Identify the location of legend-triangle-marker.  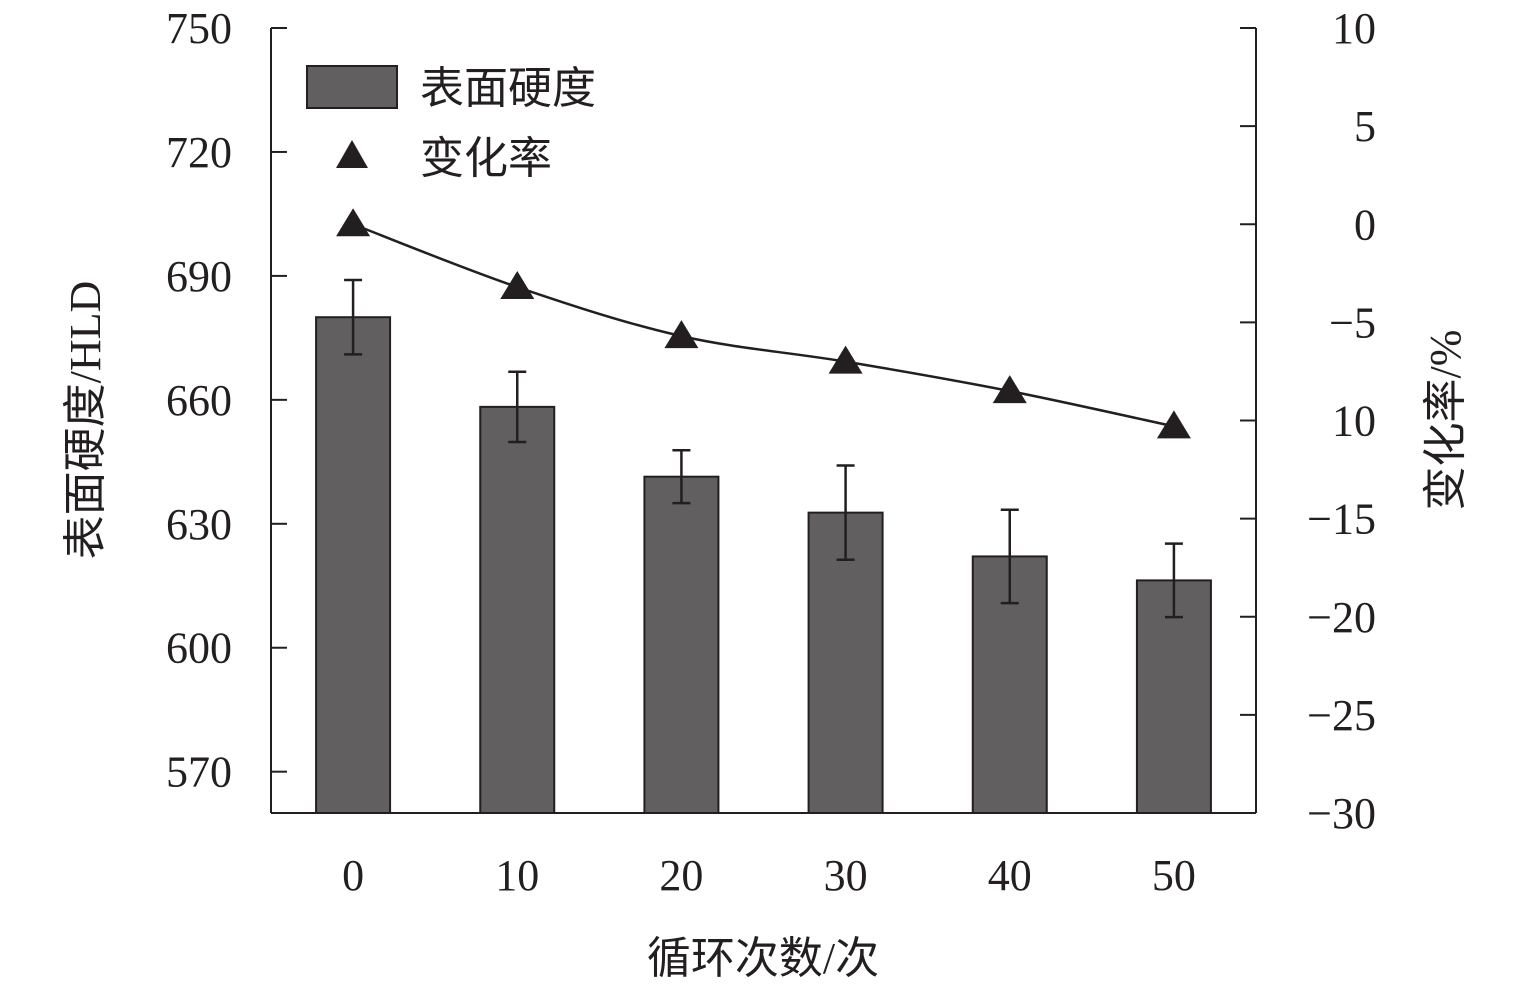
(352, 154).